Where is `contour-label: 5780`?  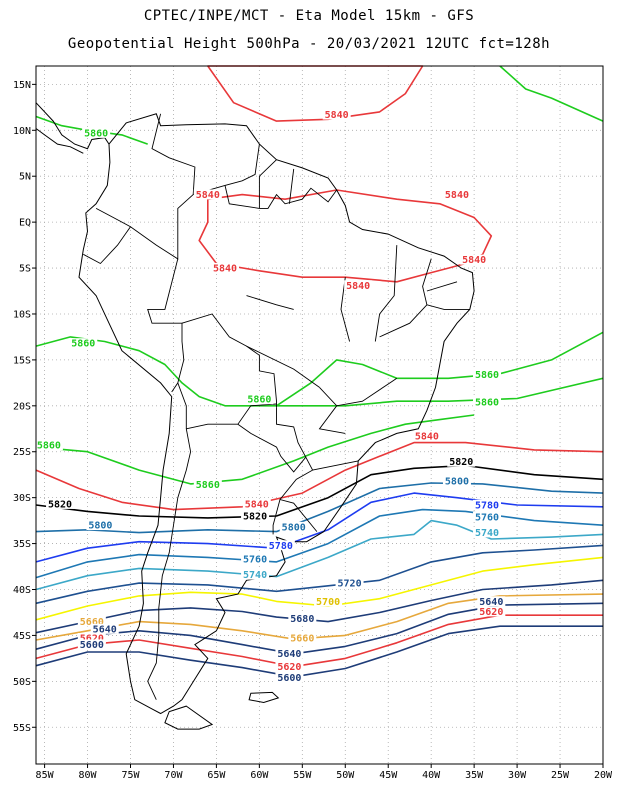
contour-label: 5780 is located at coordinates (487, 505).